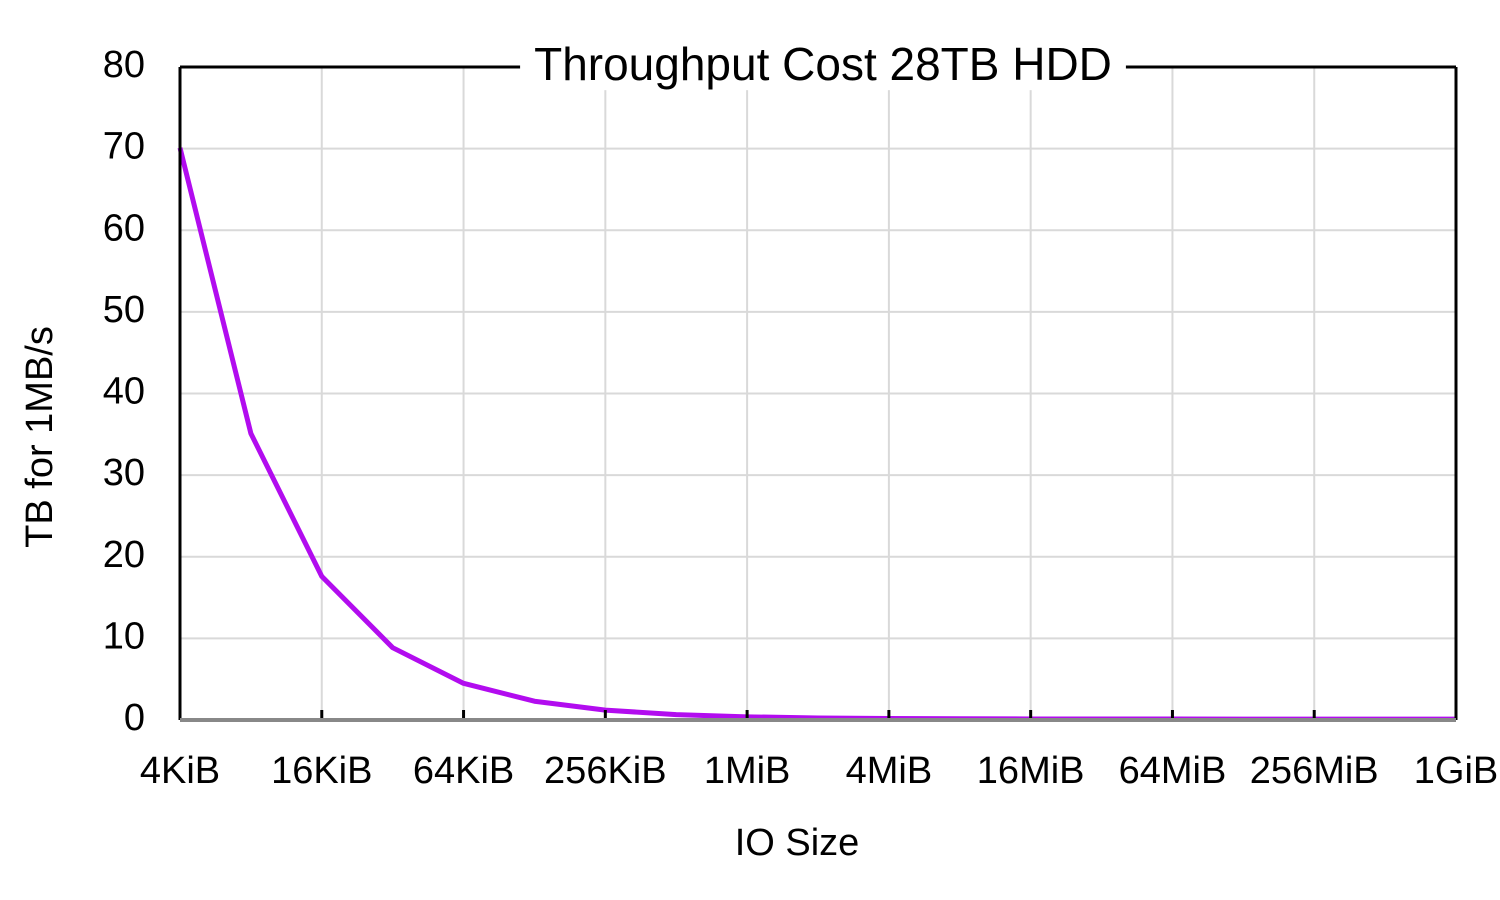 The width and height of the screenshot is (1500, 900). Describe the element at coordinates (124, 228) in the screenshot. I see `y-tick-label: 60` at that location.